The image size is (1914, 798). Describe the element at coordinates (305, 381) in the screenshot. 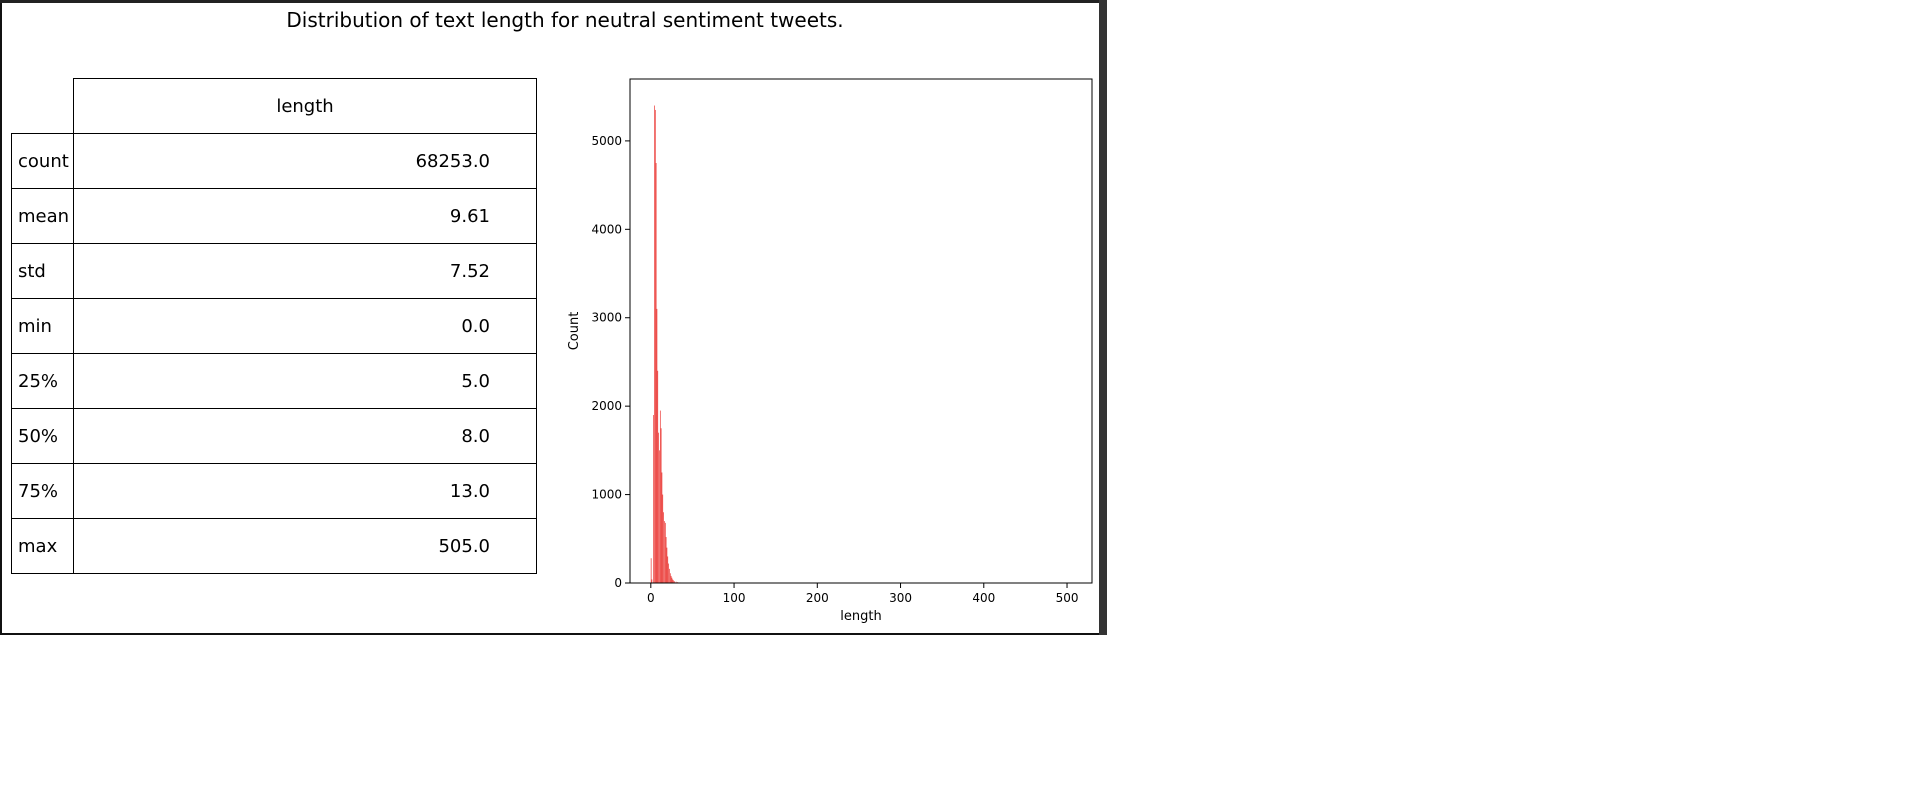

I see `stats-row-value: 5.0` at that location.